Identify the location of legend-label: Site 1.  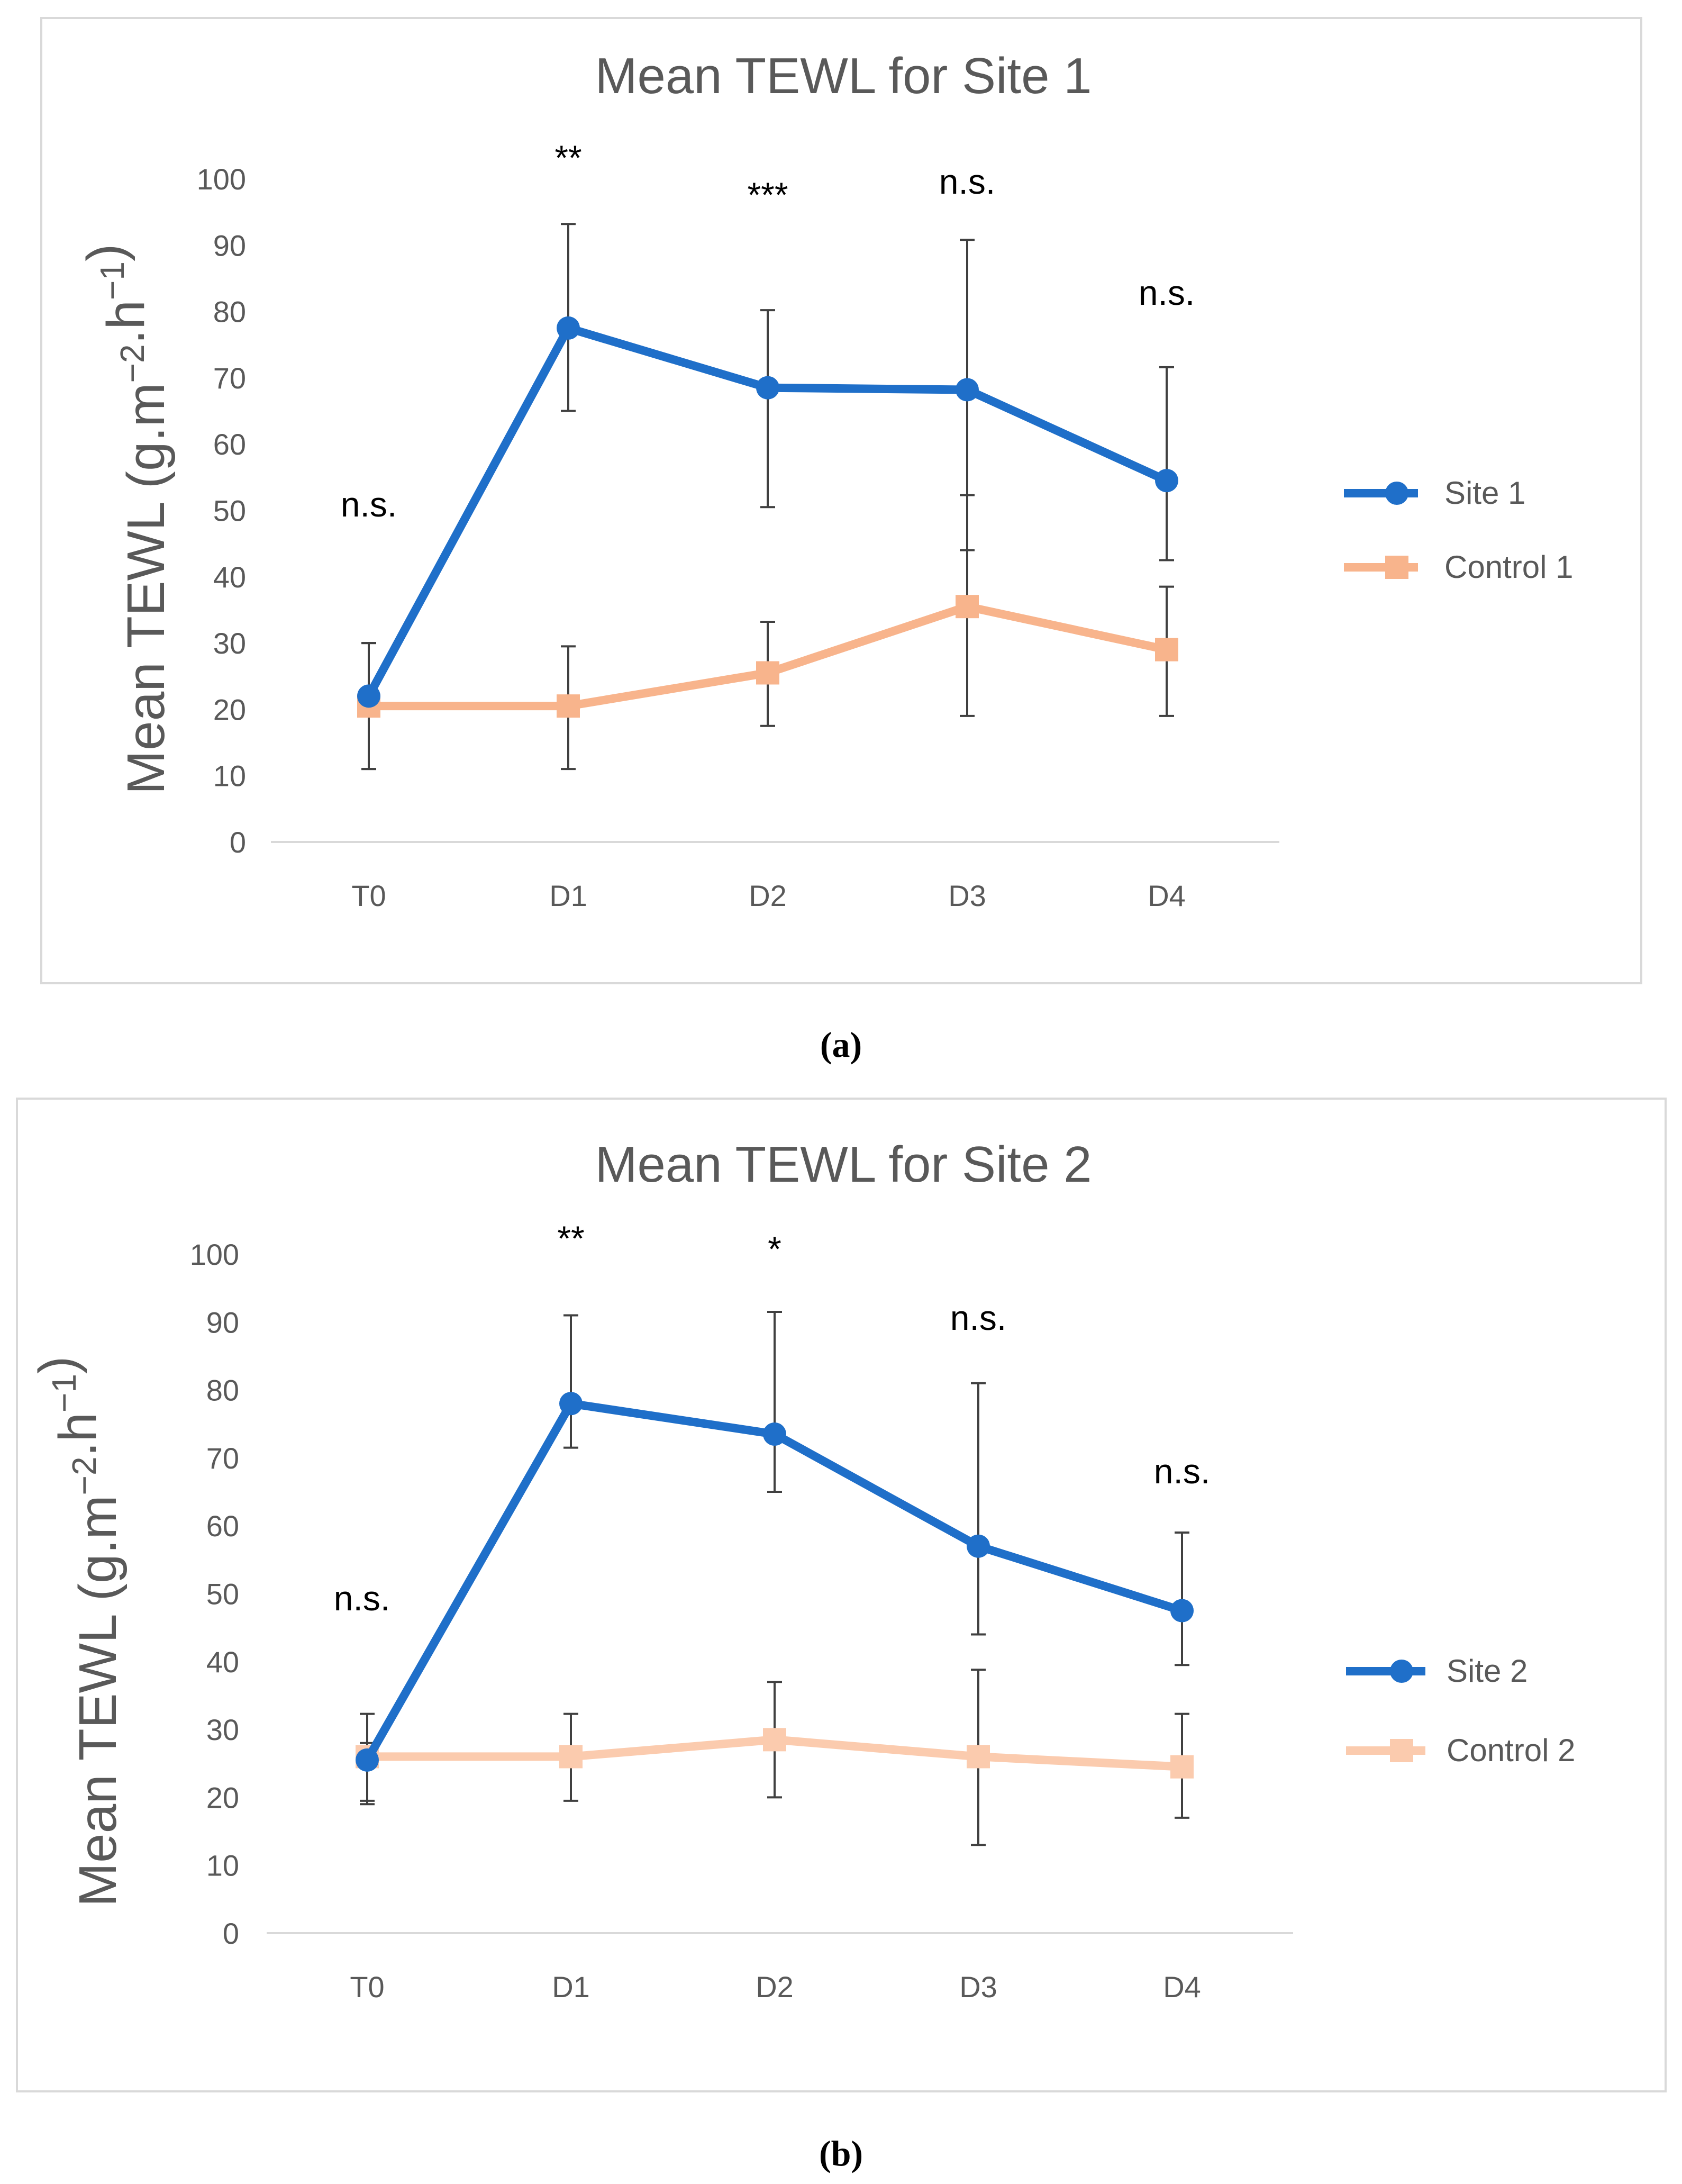
(1484, 493).